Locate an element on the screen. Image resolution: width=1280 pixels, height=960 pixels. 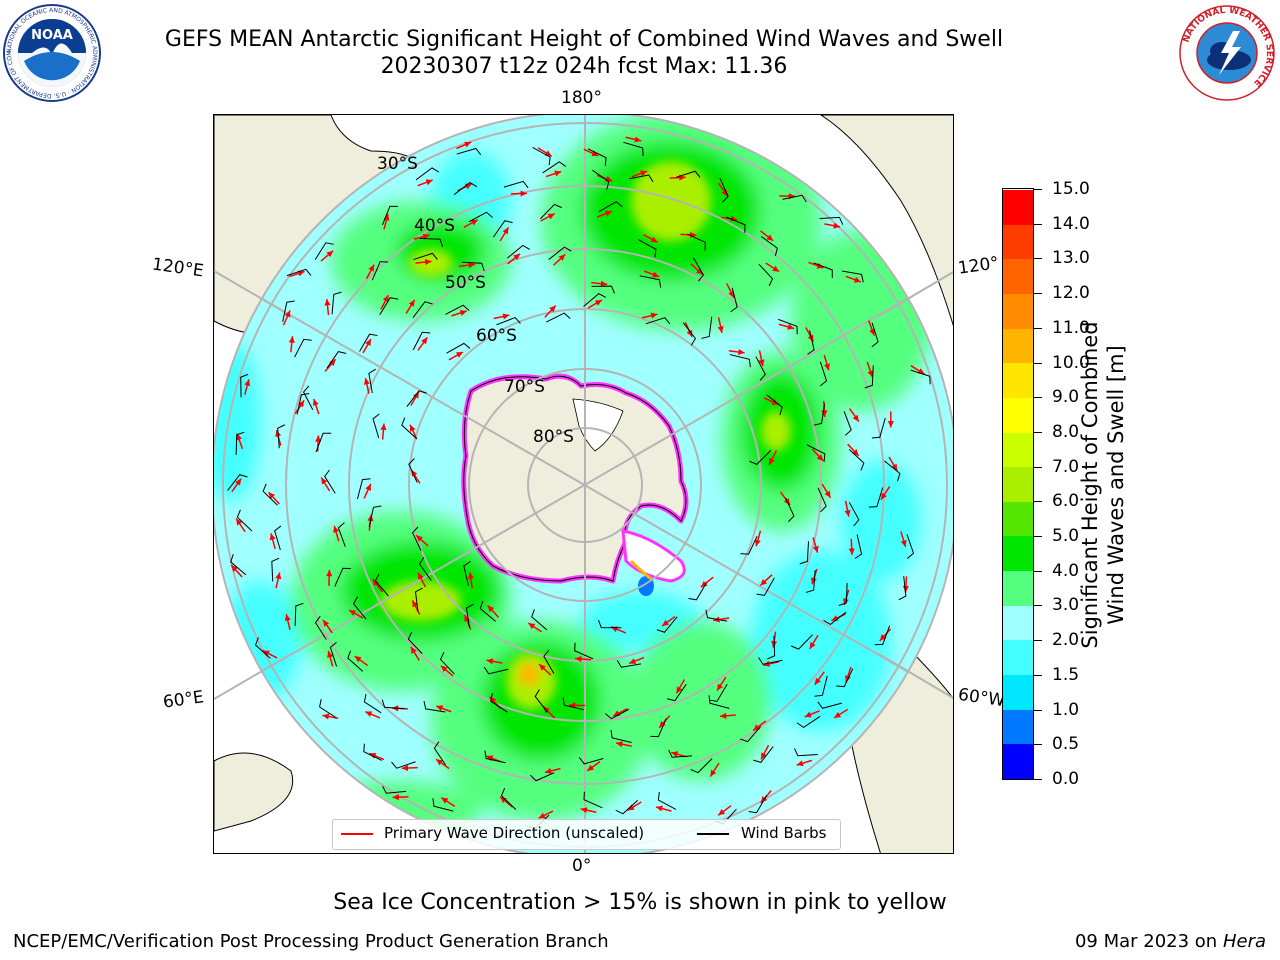
colorbar-tick-label: 10.0 is located at coordinates (1071, 362).